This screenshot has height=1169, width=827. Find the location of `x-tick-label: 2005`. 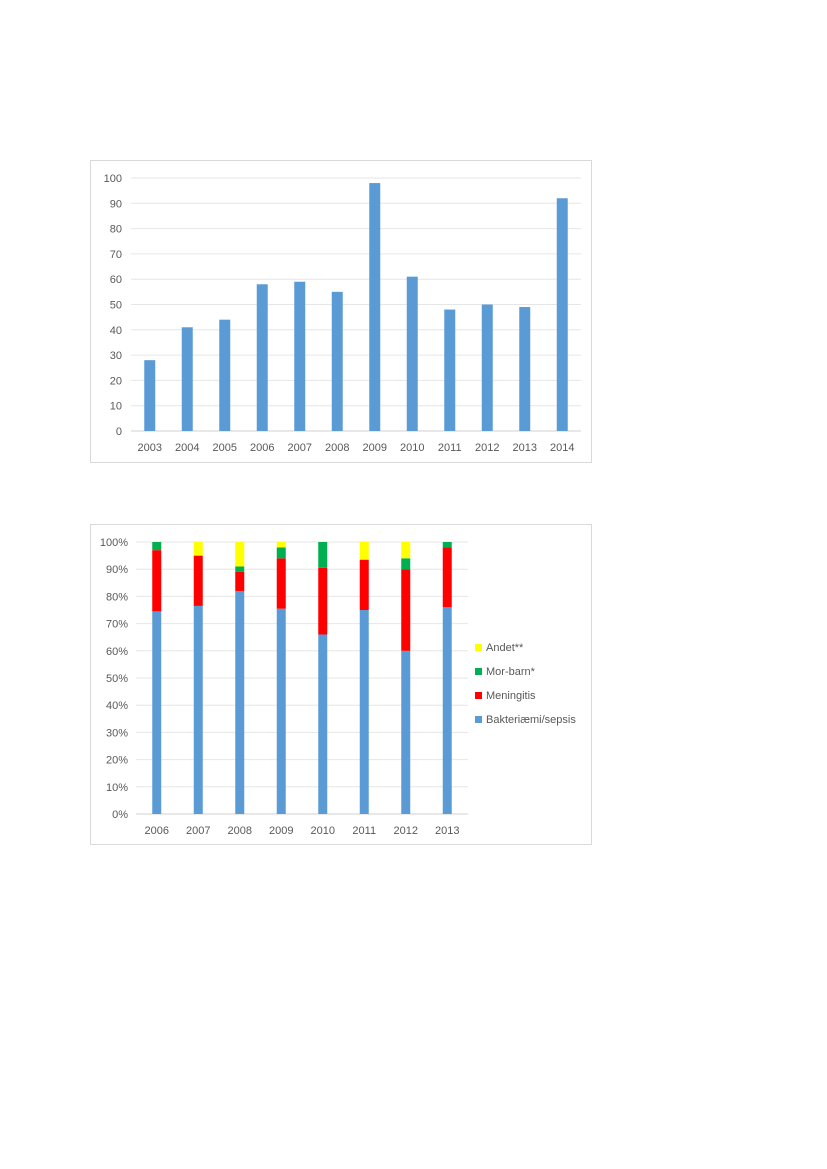

x-tick-label: 2005 is located at coordinates (225, 448).